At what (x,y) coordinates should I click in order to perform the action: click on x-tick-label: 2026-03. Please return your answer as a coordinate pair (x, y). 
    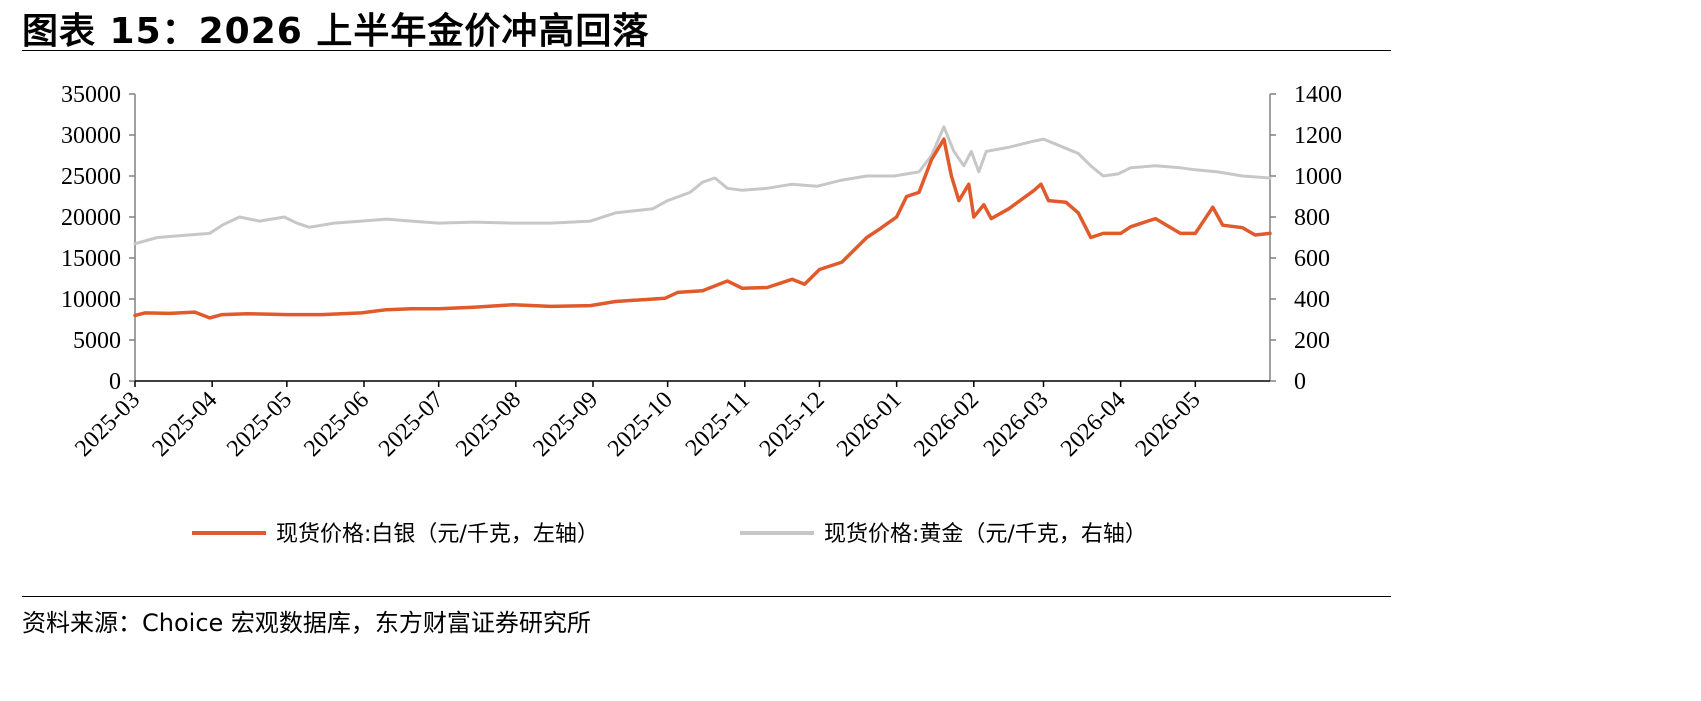
    Looking at the image, I should click on (1016, 424).